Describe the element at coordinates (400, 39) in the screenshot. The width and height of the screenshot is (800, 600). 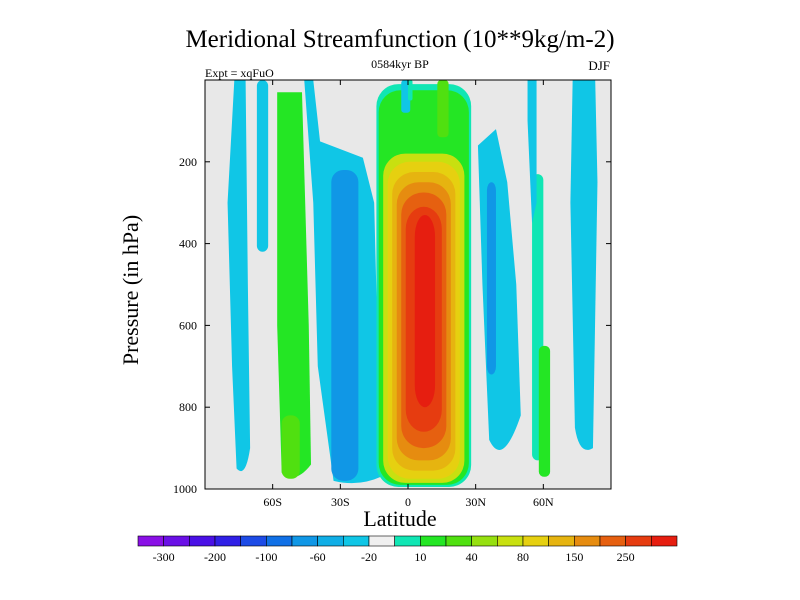
I see `chart-title: Meridional Streamfunction (10**9kg/m-2)` at that location.